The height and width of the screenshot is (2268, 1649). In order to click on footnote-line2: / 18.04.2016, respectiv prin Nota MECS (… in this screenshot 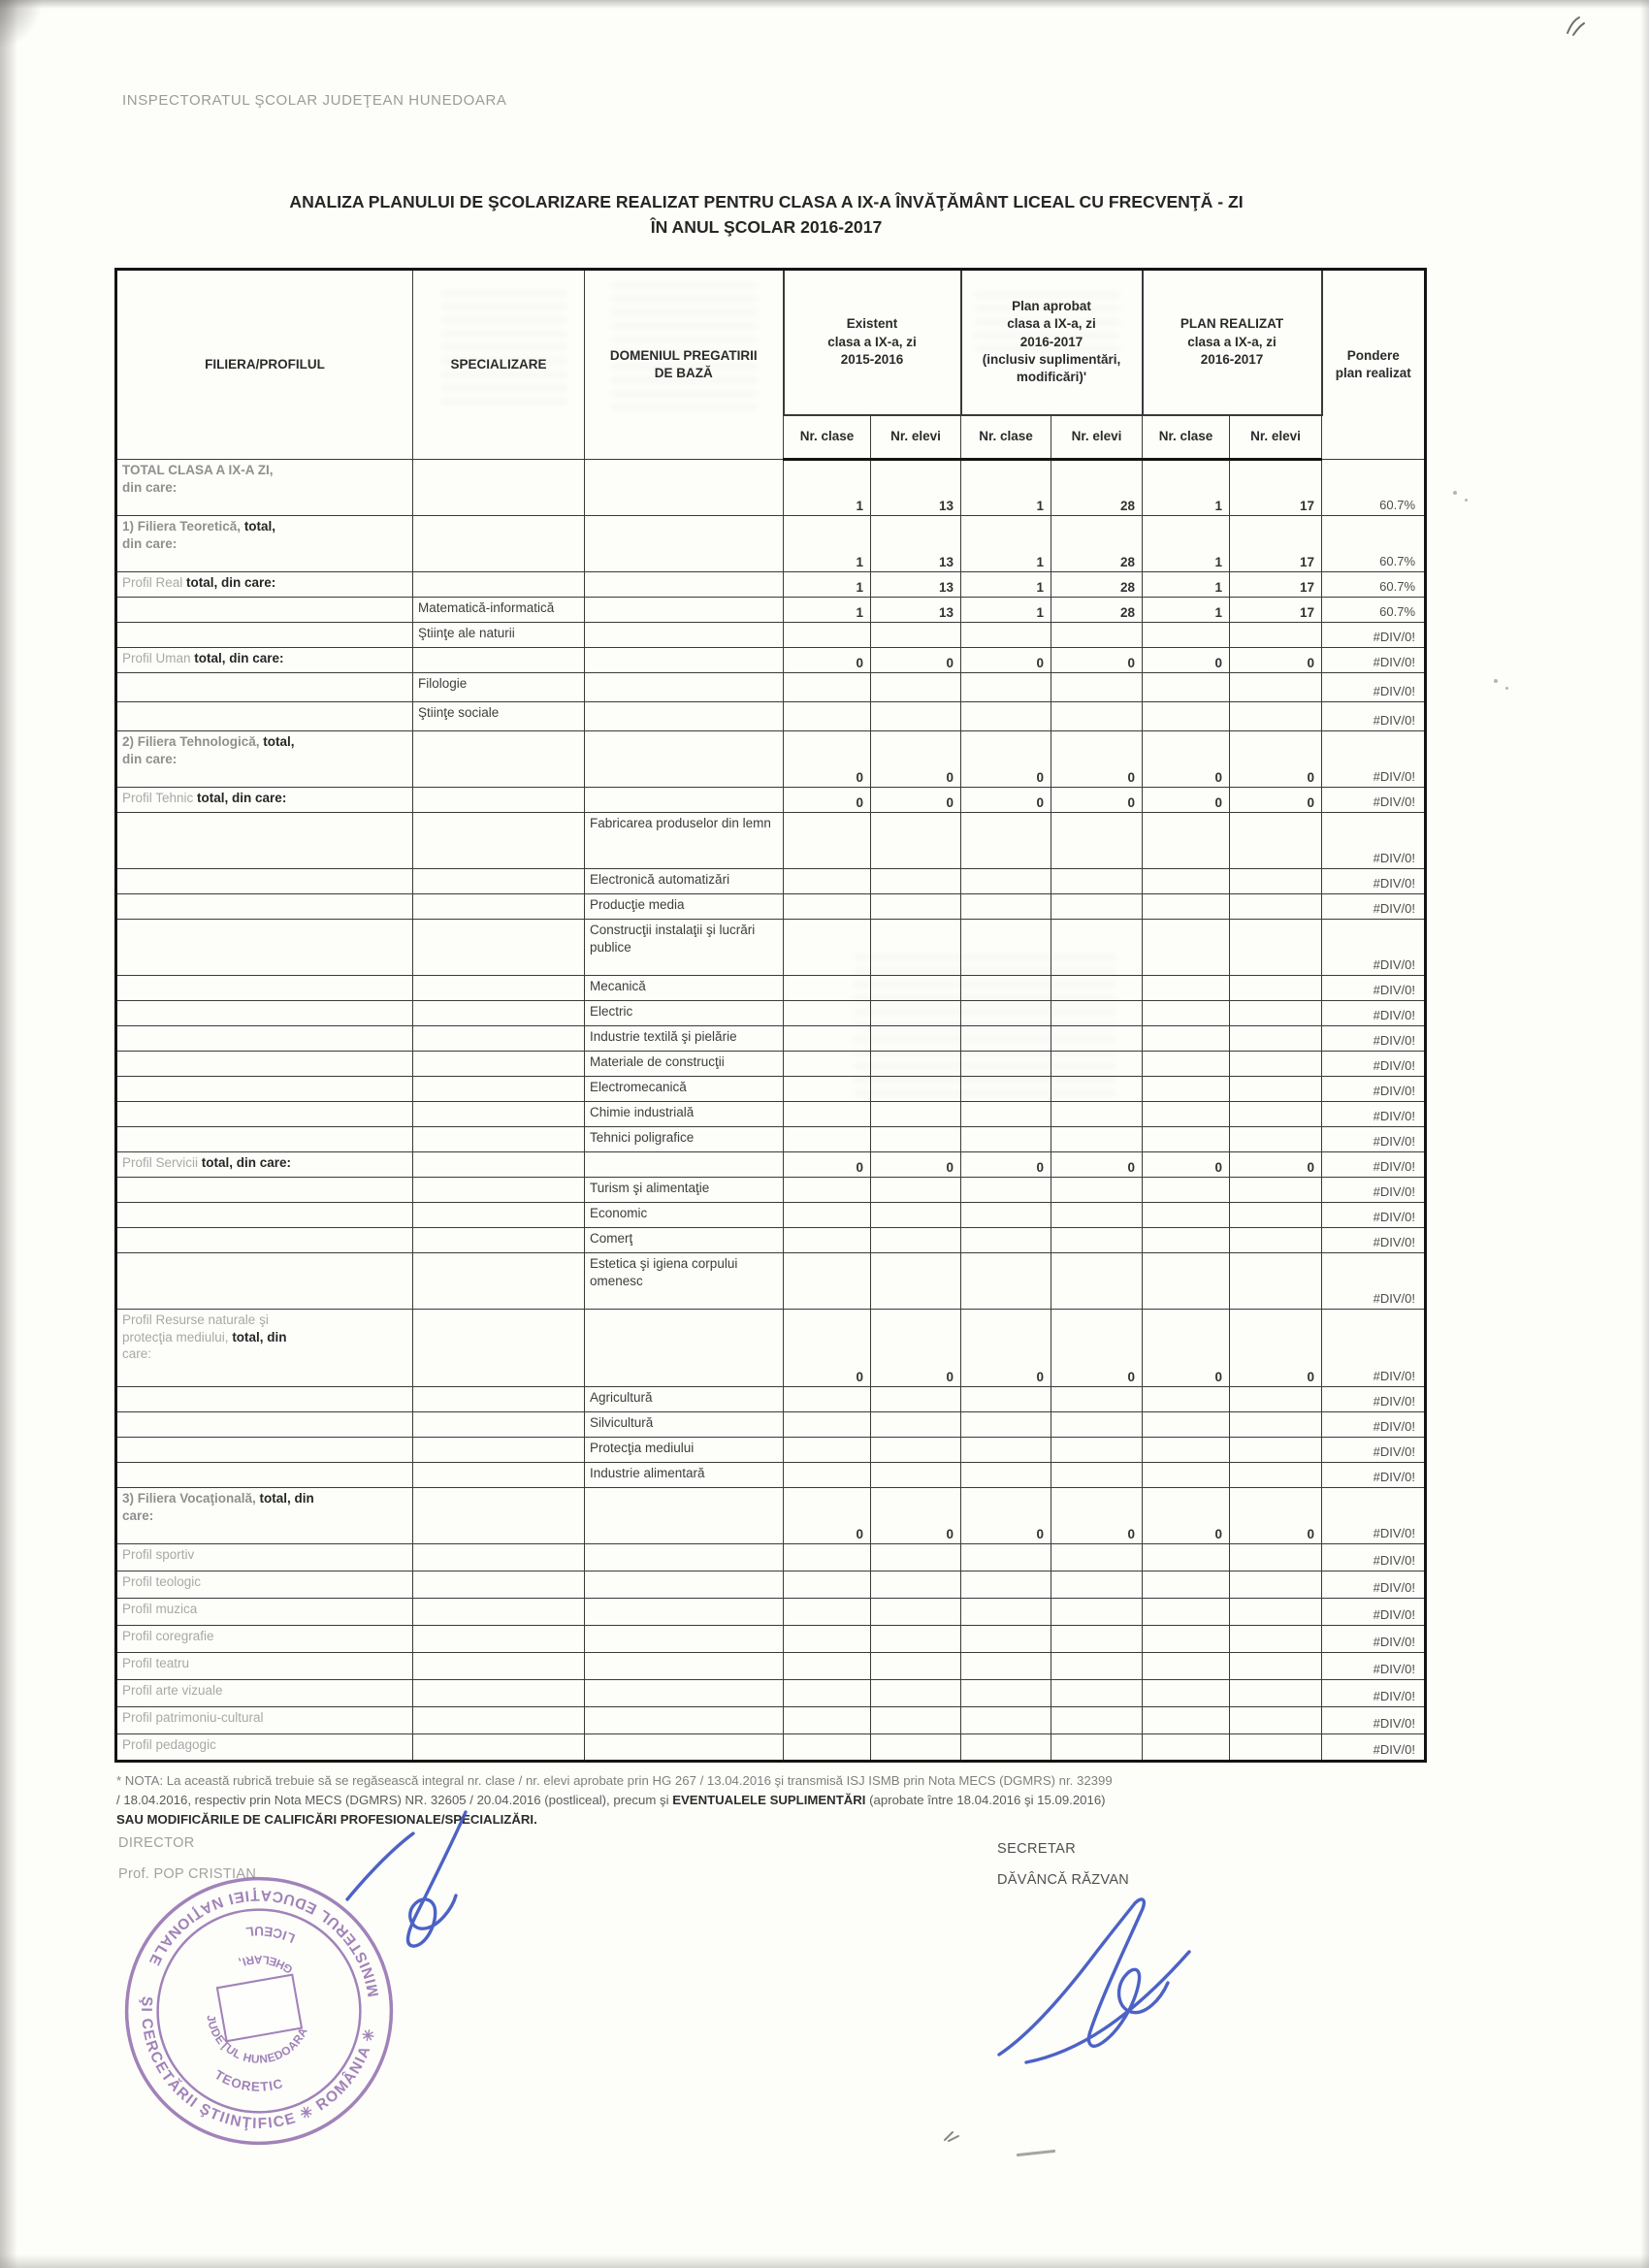, I will do `click(611, 1799)`.